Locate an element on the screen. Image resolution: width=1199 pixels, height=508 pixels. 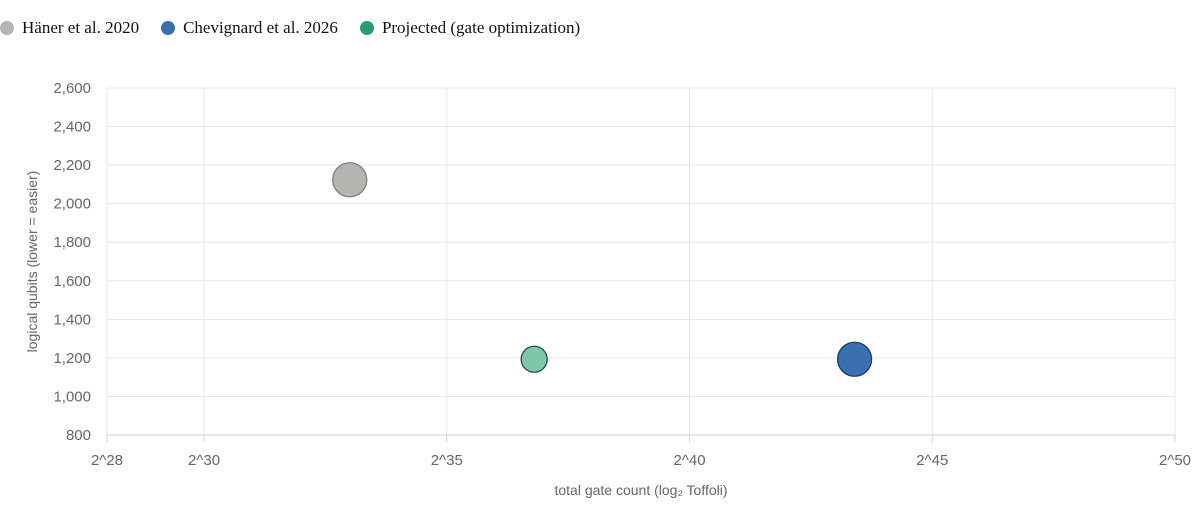
x-tick-label: 2^45 is located at coordinates (932, 460).